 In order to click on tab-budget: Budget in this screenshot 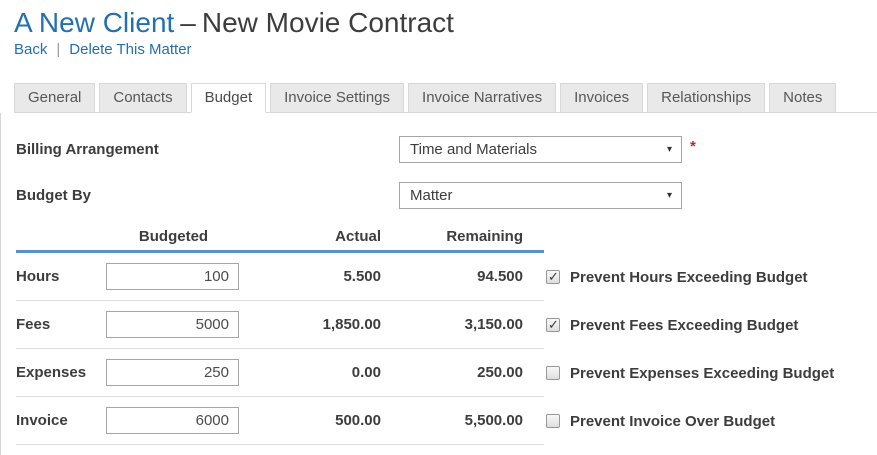, I will do `click(228, 98)`.